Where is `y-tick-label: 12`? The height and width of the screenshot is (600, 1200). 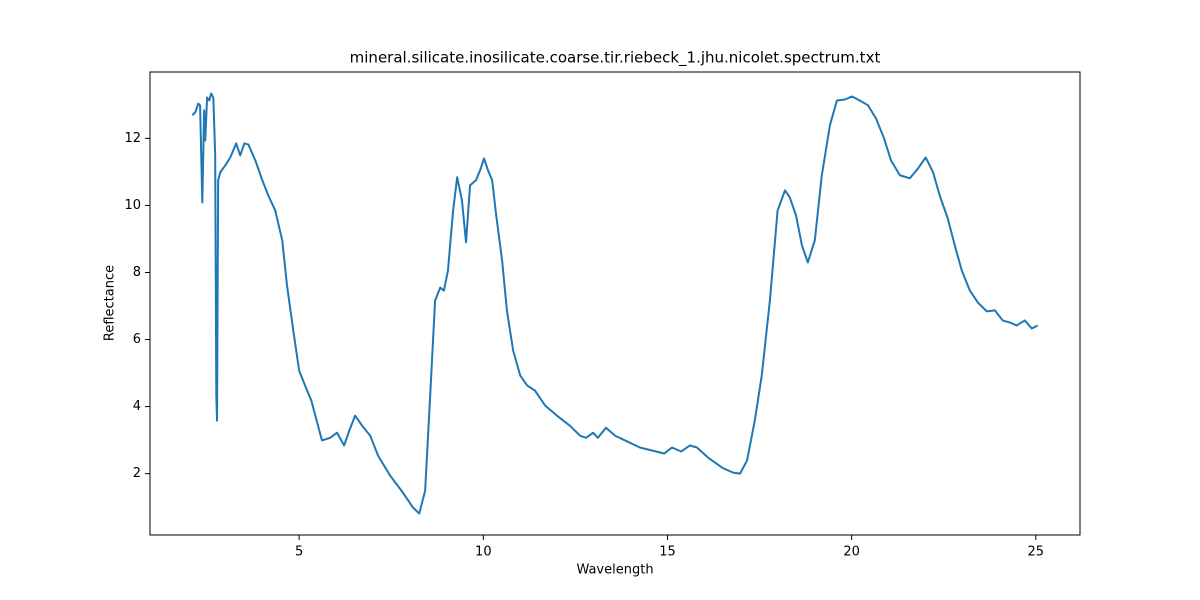 y-tick-label: 12 is located at coordinates (132, 138).